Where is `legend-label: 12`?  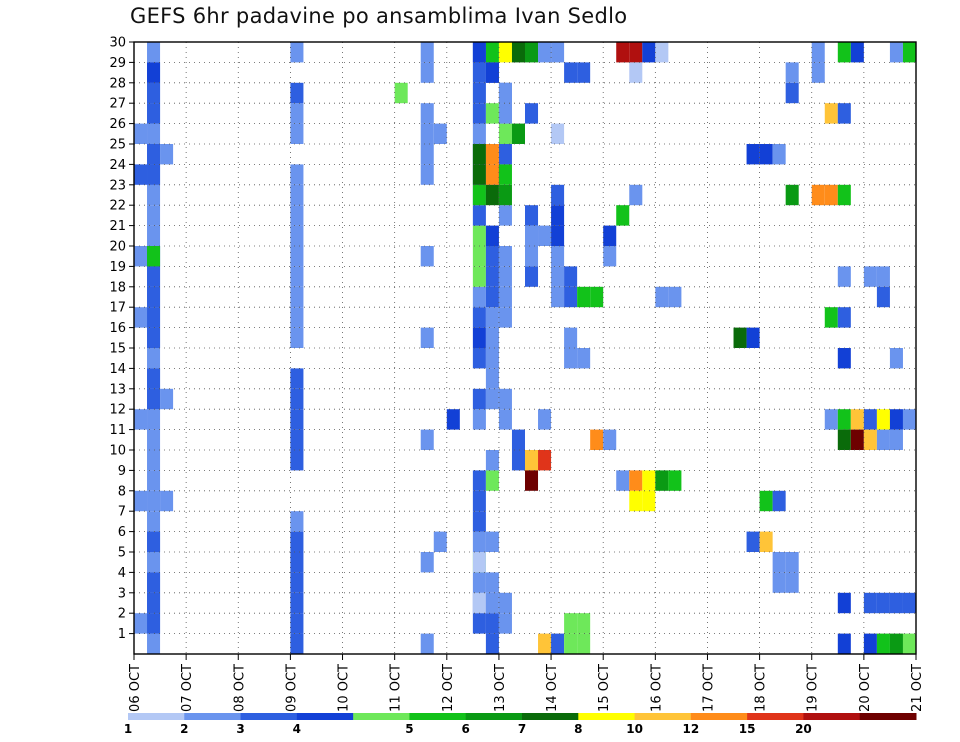 legend-label: 12 is located at coordinates (691, 729).